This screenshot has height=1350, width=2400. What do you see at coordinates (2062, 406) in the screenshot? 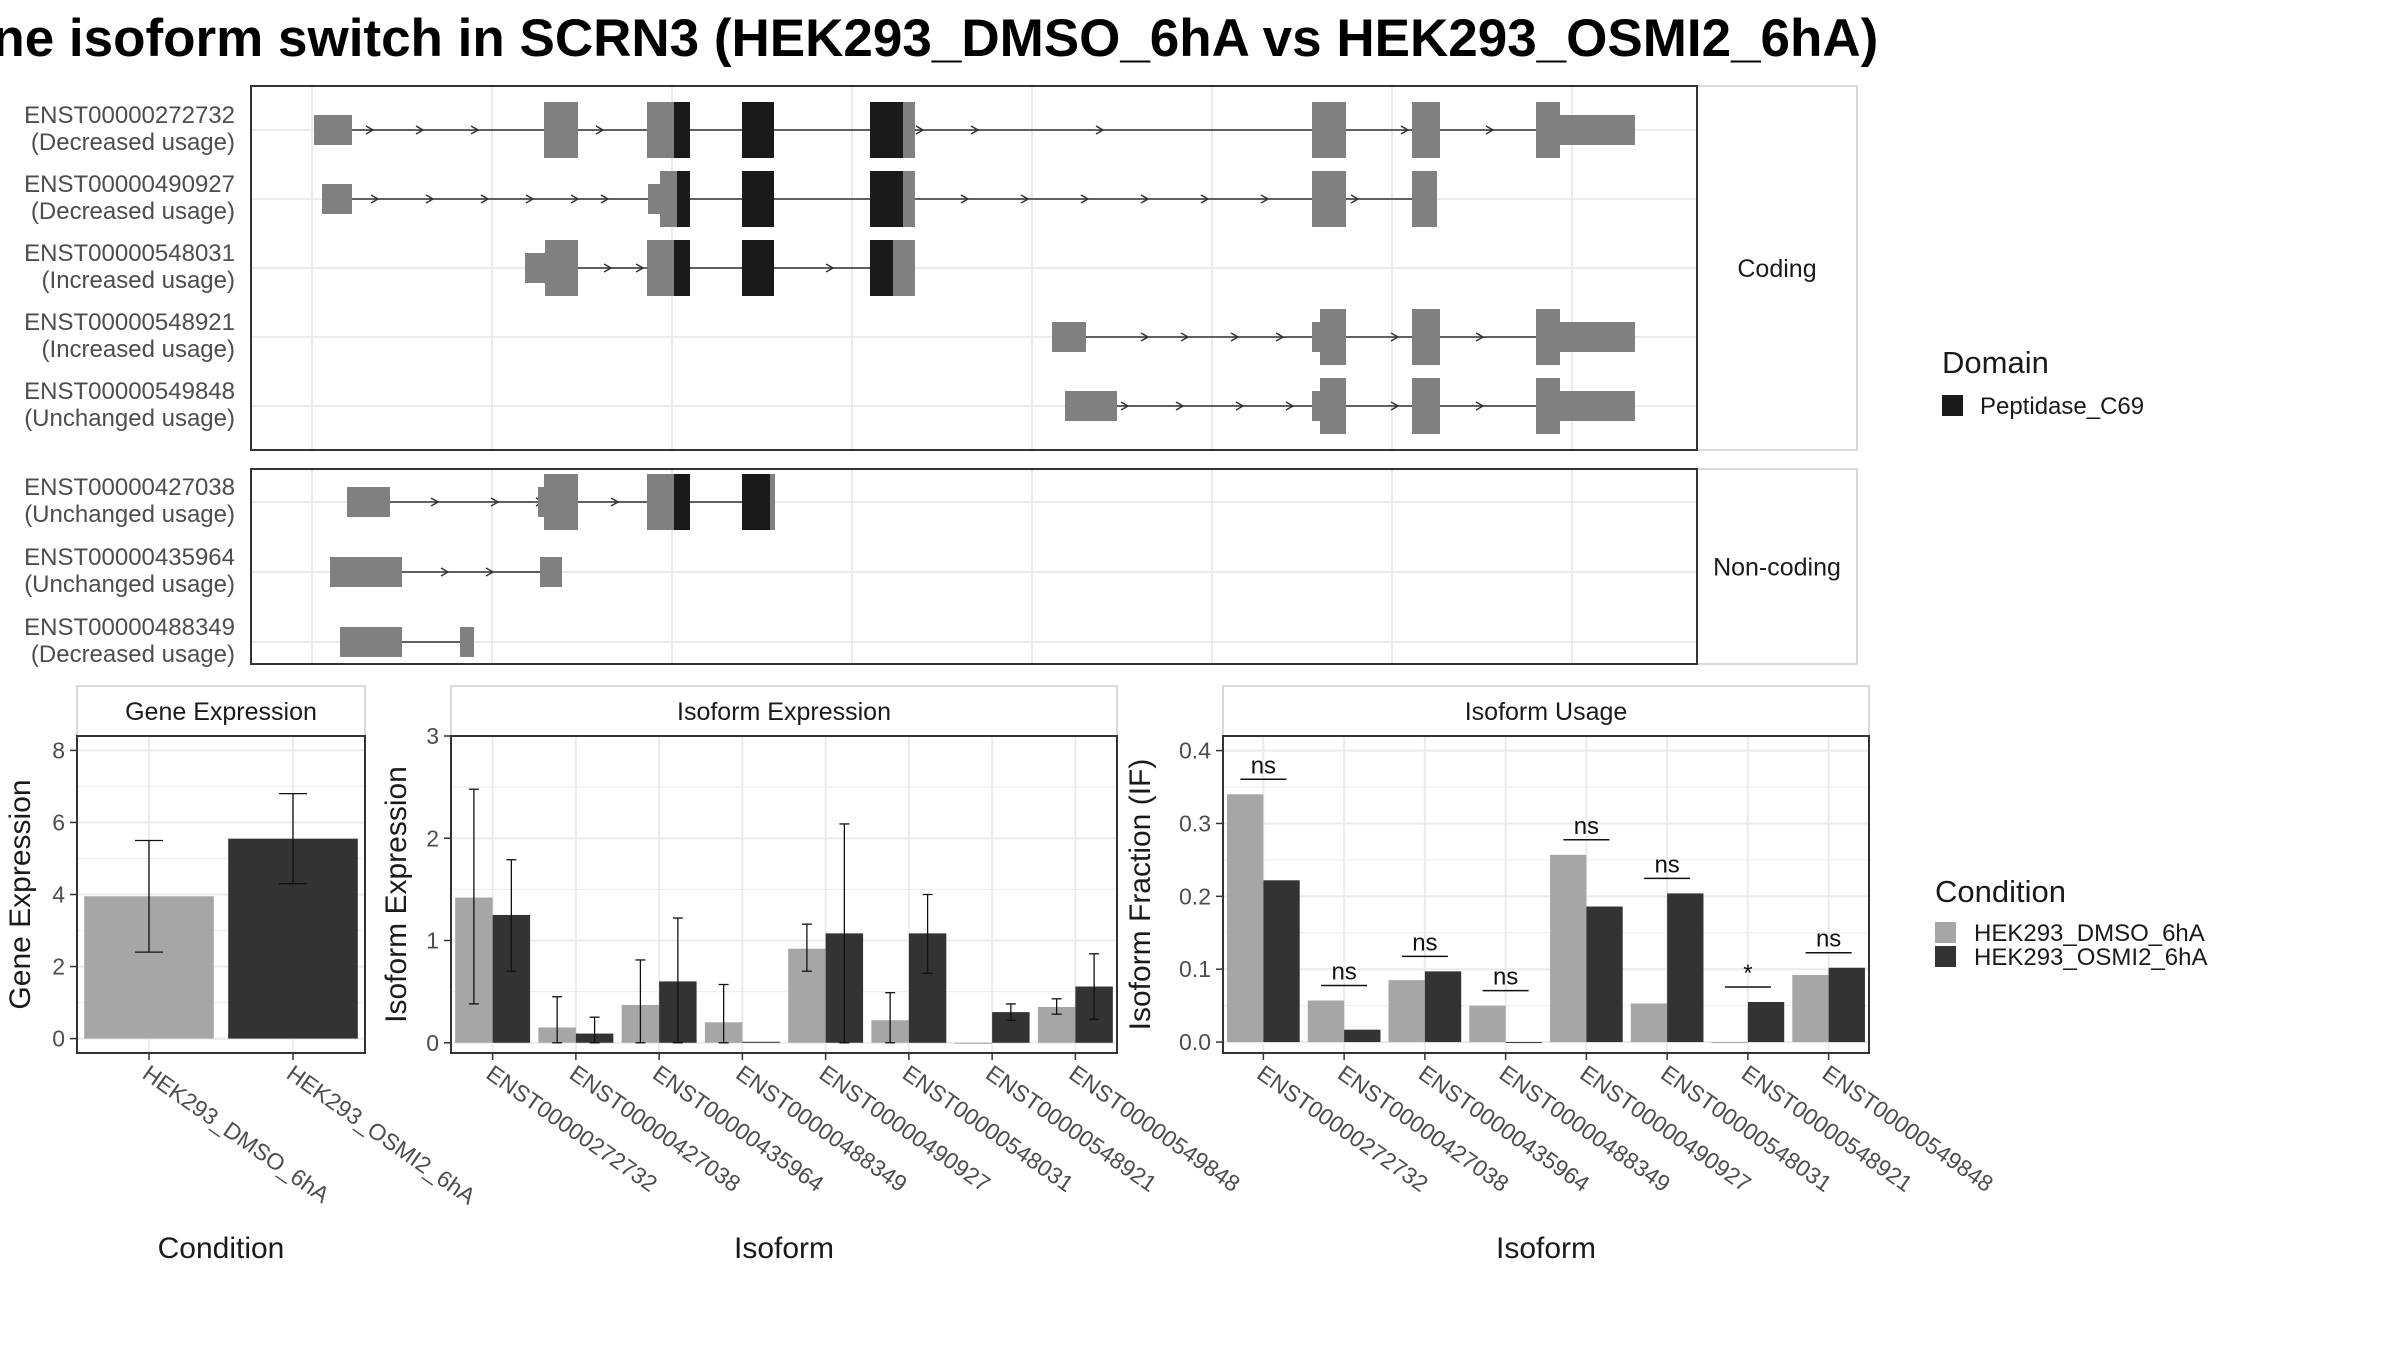
I see `domain-legend-label: Peptidase_C69` at bounding box center [2062, 406].